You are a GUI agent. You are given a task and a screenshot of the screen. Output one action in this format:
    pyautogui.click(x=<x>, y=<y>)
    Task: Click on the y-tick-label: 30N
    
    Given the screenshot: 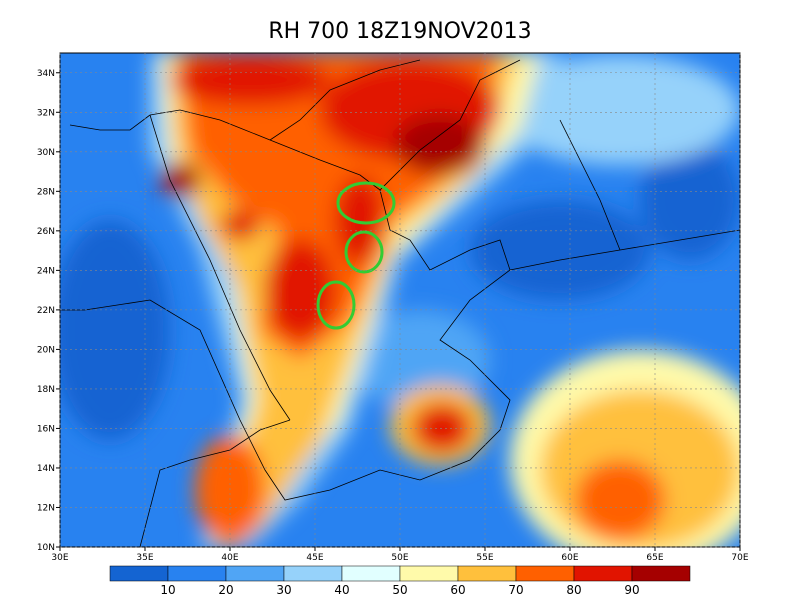 What is the action you would take?
    pyautogui.click(x=46, y=153)
    